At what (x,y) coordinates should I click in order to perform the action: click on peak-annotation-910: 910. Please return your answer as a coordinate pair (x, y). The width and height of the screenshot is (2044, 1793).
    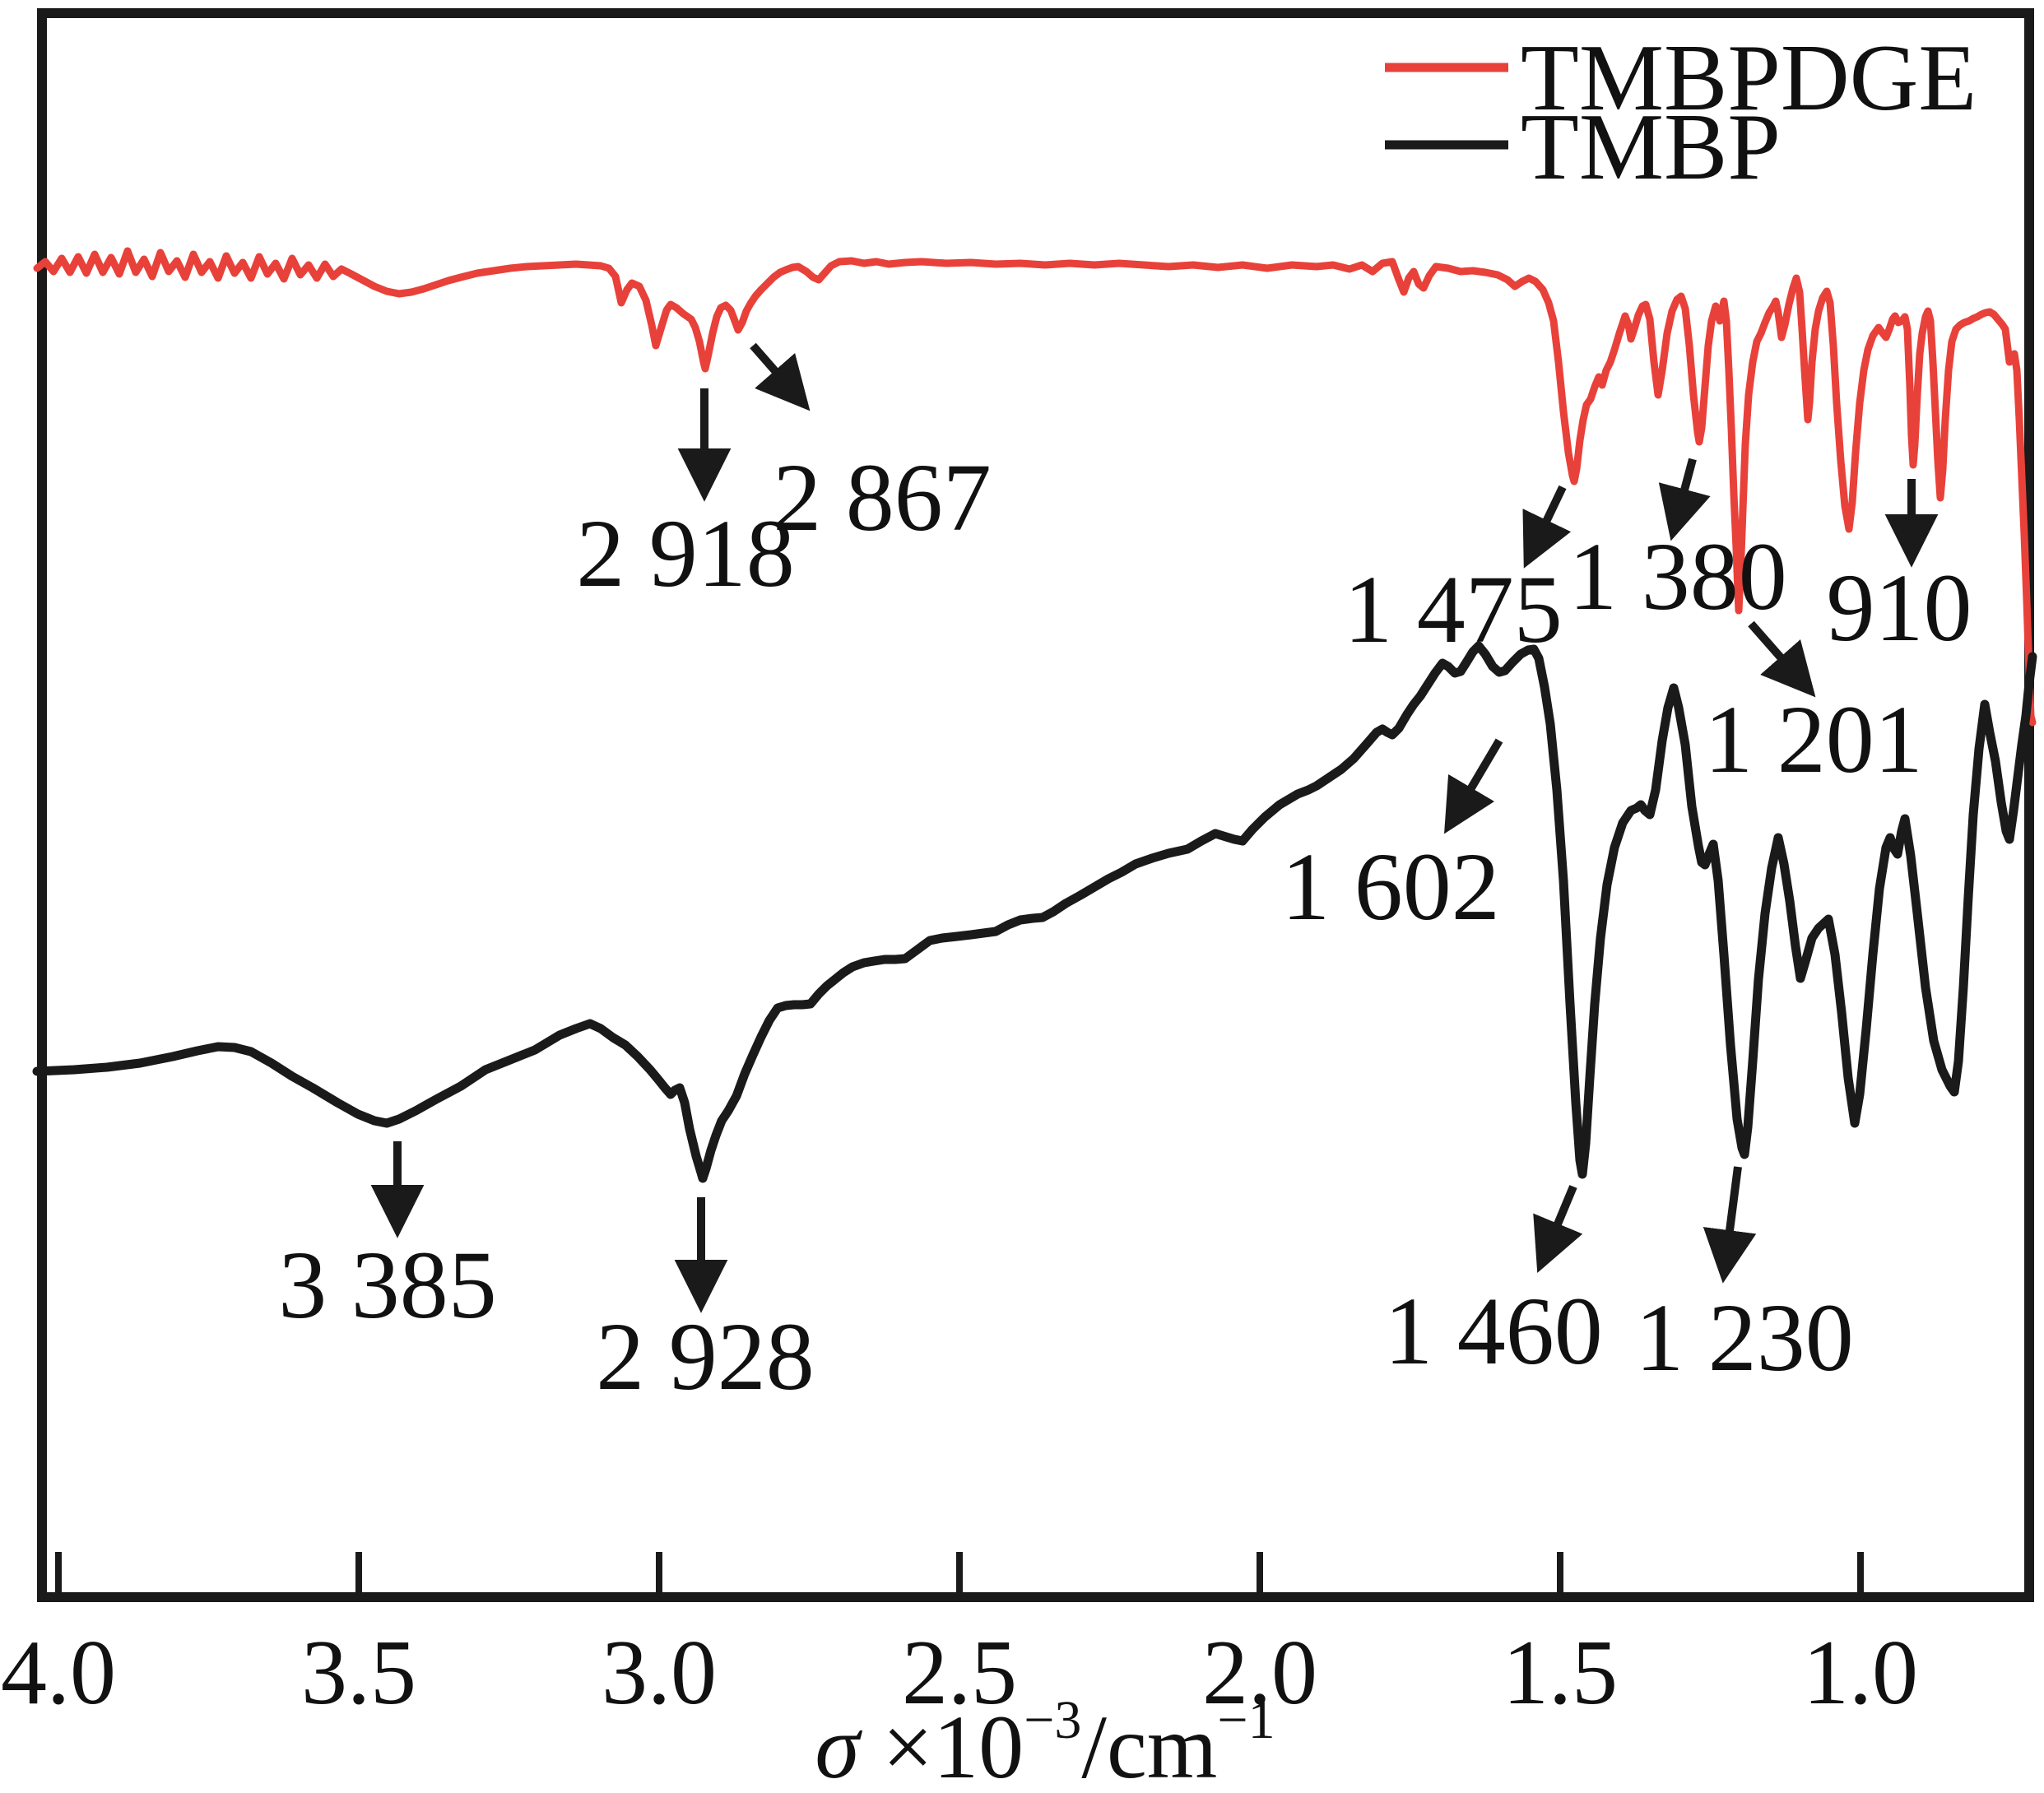
    Looking at the image, I should click on (1900, 608).